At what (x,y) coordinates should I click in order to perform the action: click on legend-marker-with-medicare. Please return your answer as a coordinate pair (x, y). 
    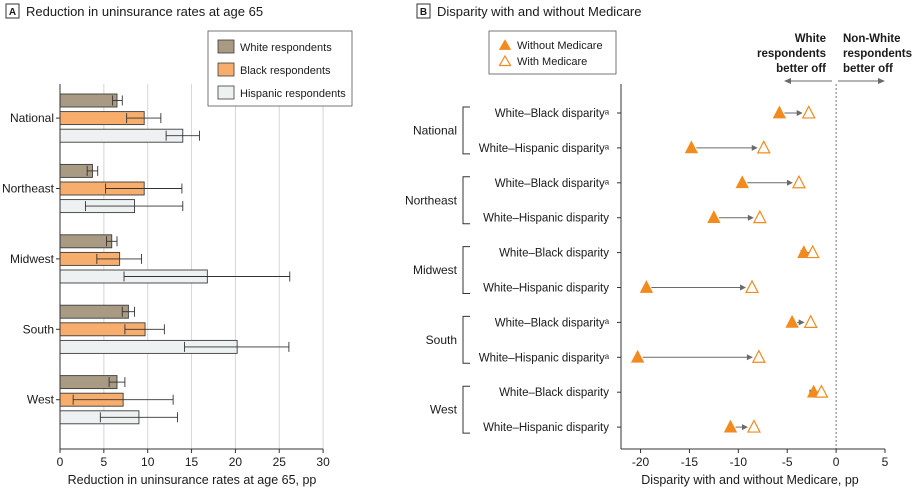
    Looking at the image, I should click on (505, 60).